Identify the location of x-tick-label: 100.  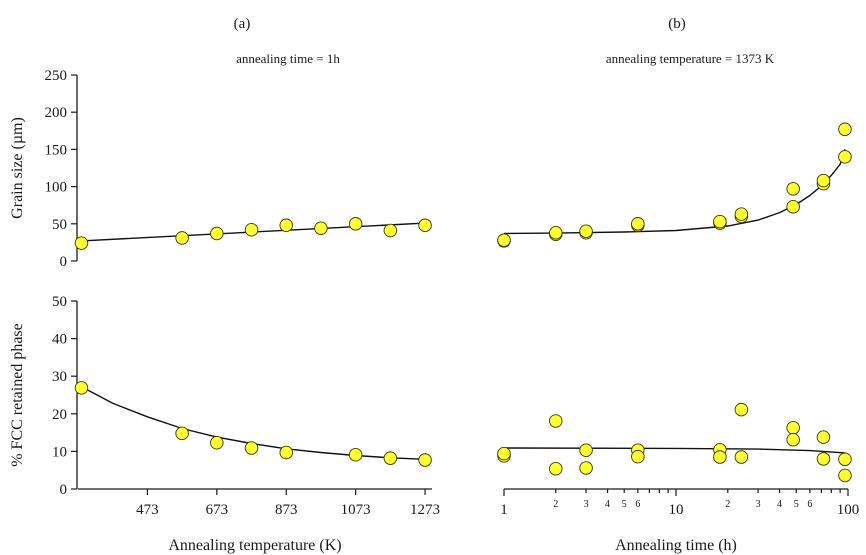
(848, 510).